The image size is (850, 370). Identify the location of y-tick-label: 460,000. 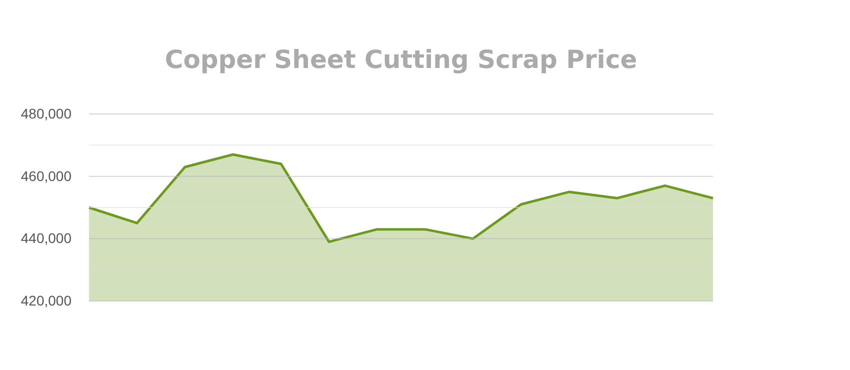
(46, 176).